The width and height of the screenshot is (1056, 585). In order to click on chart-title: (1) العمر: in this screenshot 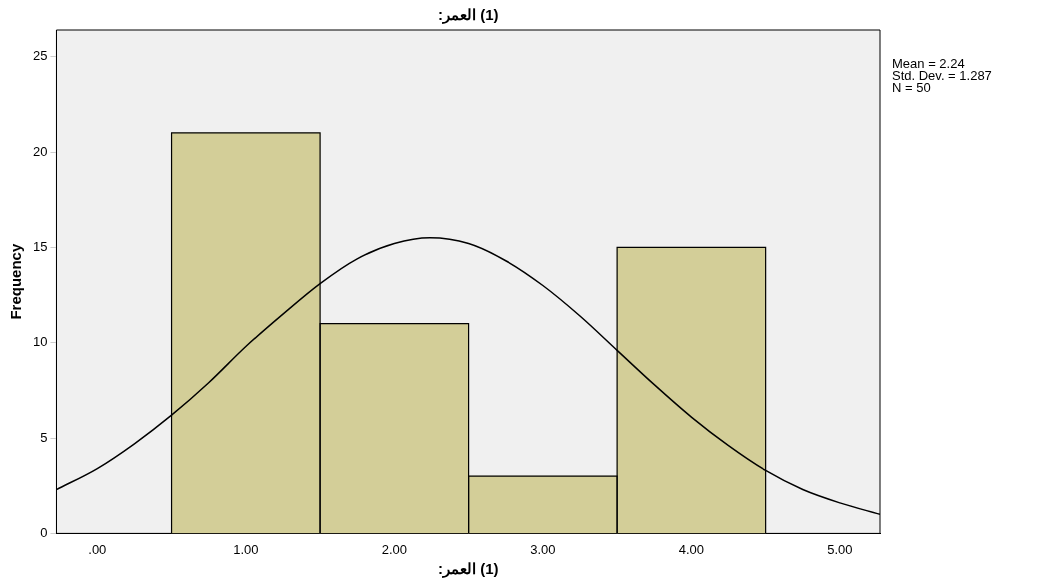, I will do `click(468, 15)`.